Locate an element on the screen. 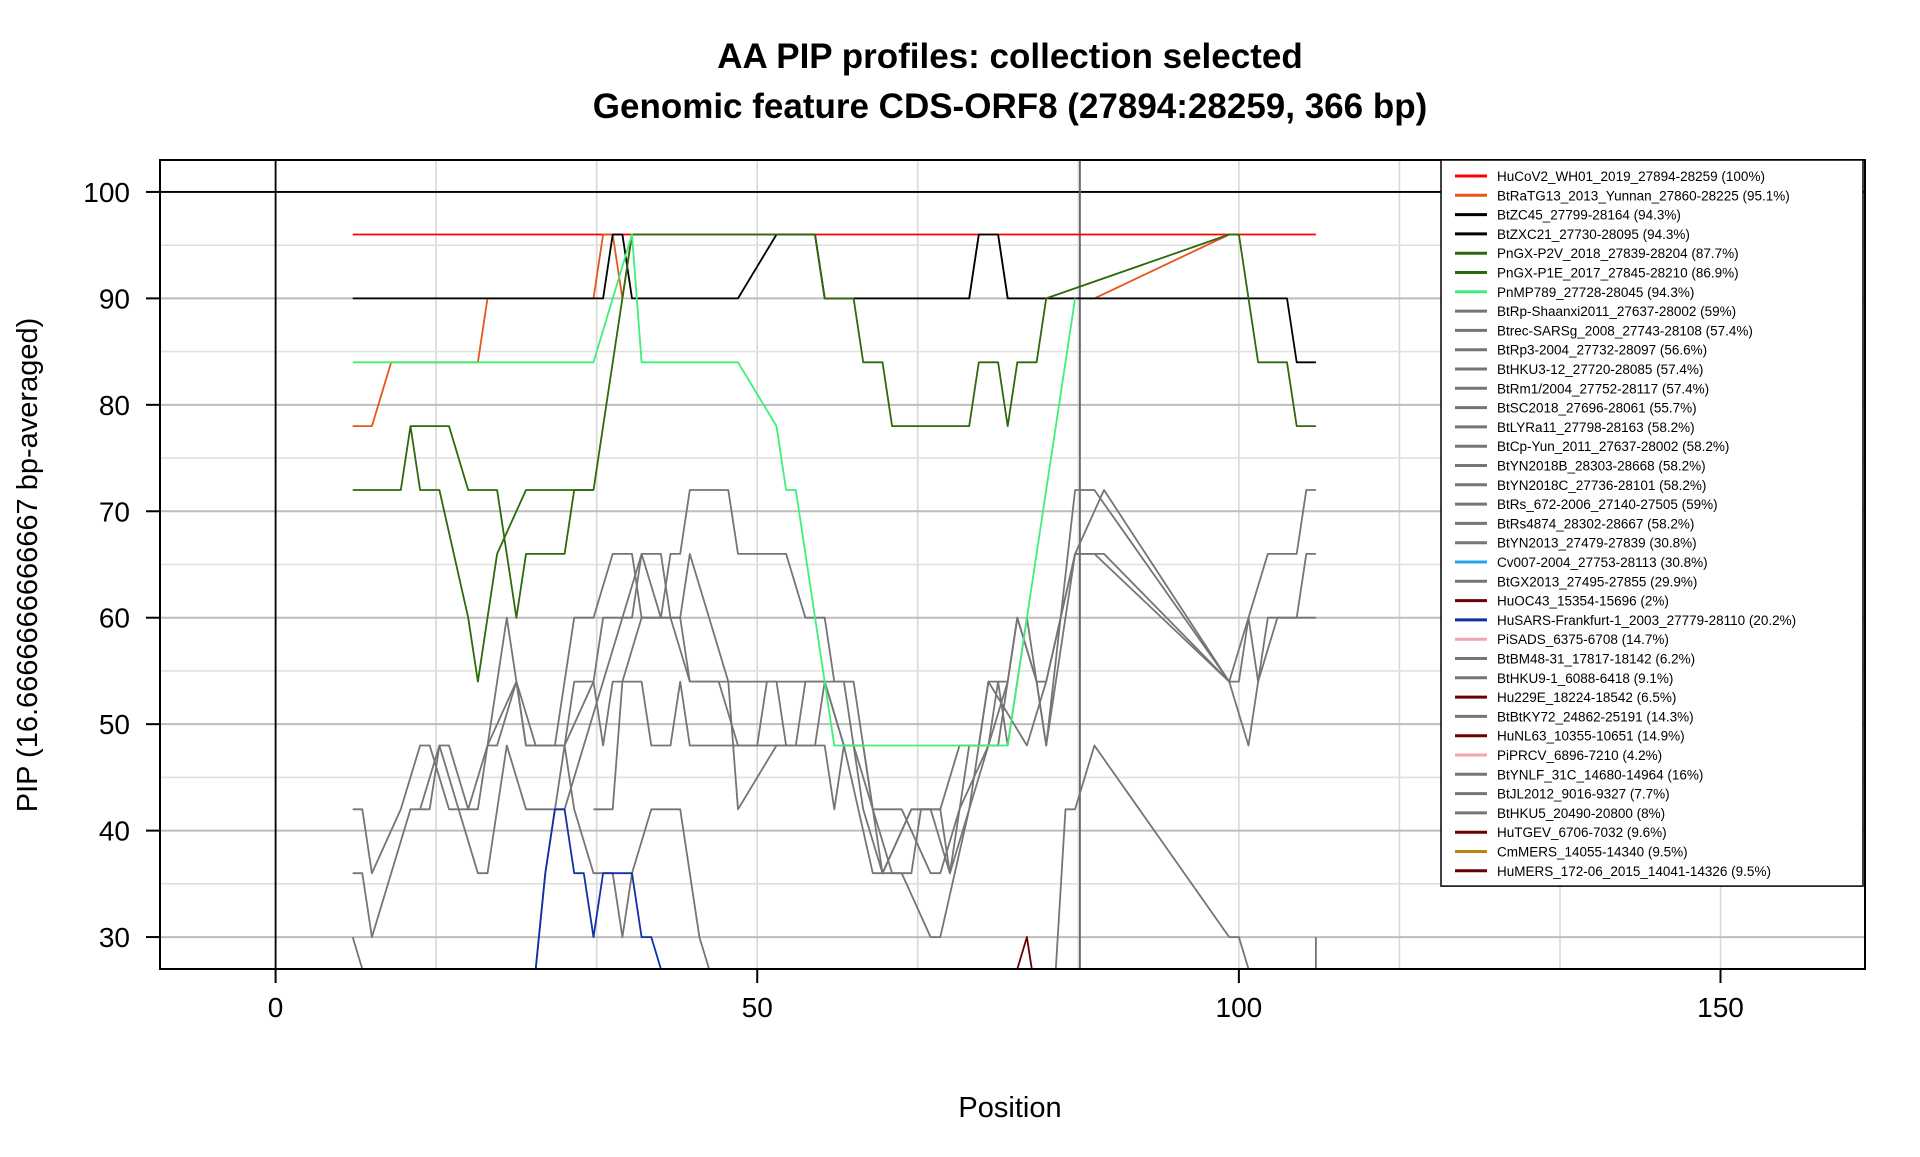 The image size is (1920, 1157). x-tick-label: 150 is located at coordinates (1720, 1007).